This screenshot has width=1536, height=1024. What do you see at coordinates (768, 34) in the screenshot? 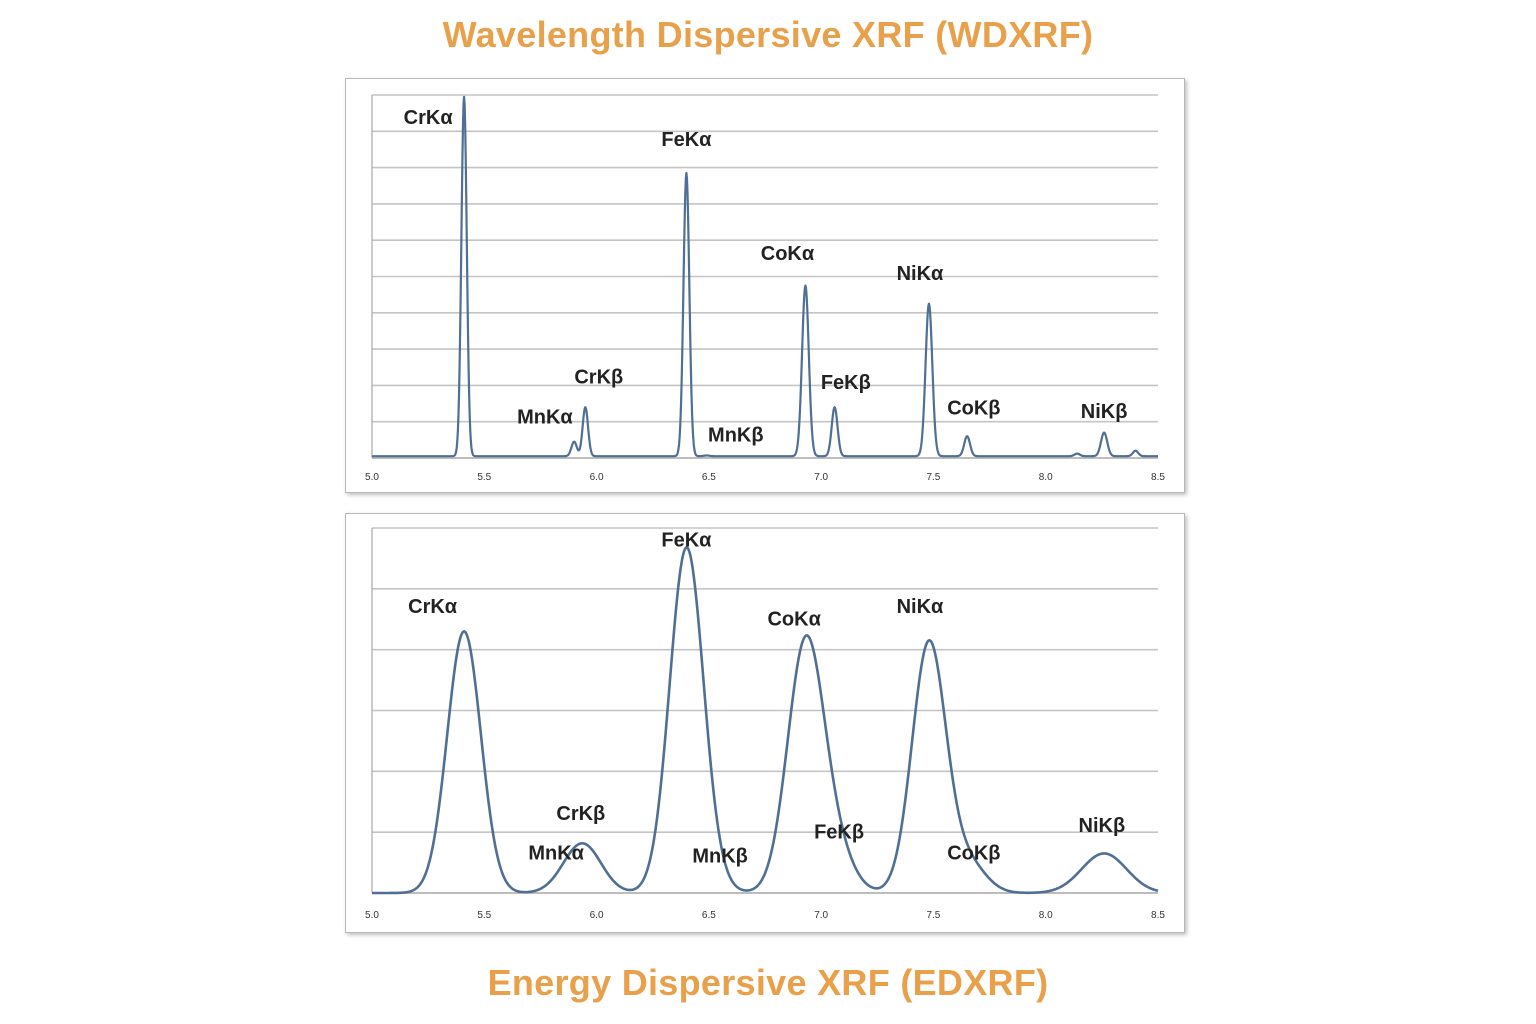
I see `chart-title-wdxrf: Wavelength Dispersive XRF (WDXRF)` at bounding box center [768, 34].